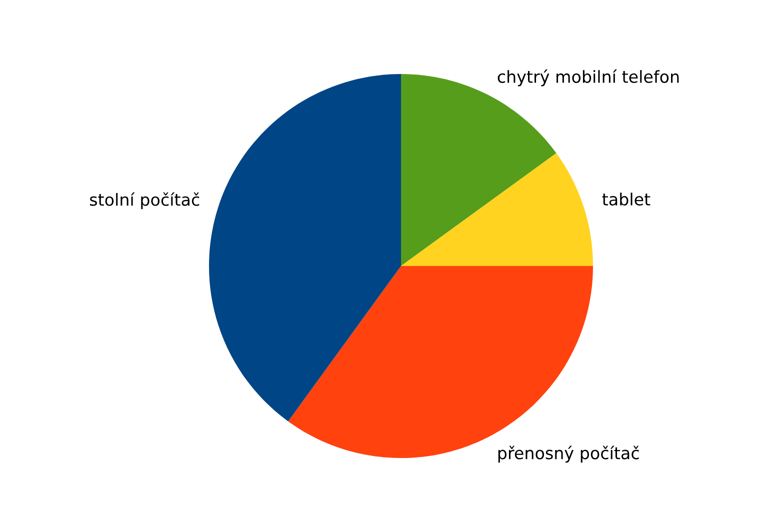 The width and height of the screenshot is (771, 523). I want to click on slice-label: přenosný počítač, so click(568, 454).